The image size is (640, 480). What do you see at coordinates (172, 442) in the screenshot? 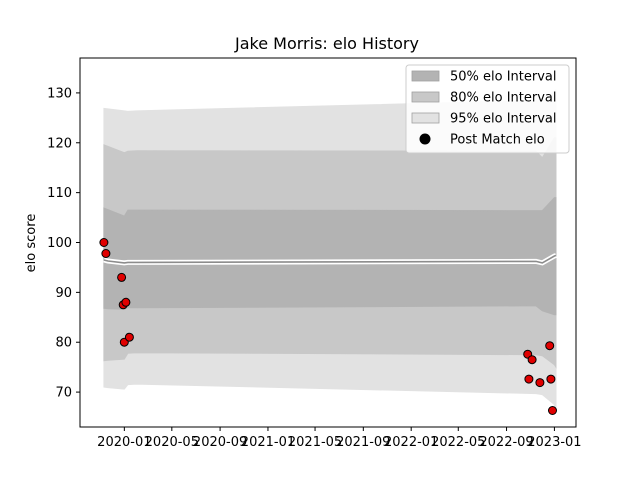
I see `x-tick-label-2: 2020-05` at bounding box center [172, 442].